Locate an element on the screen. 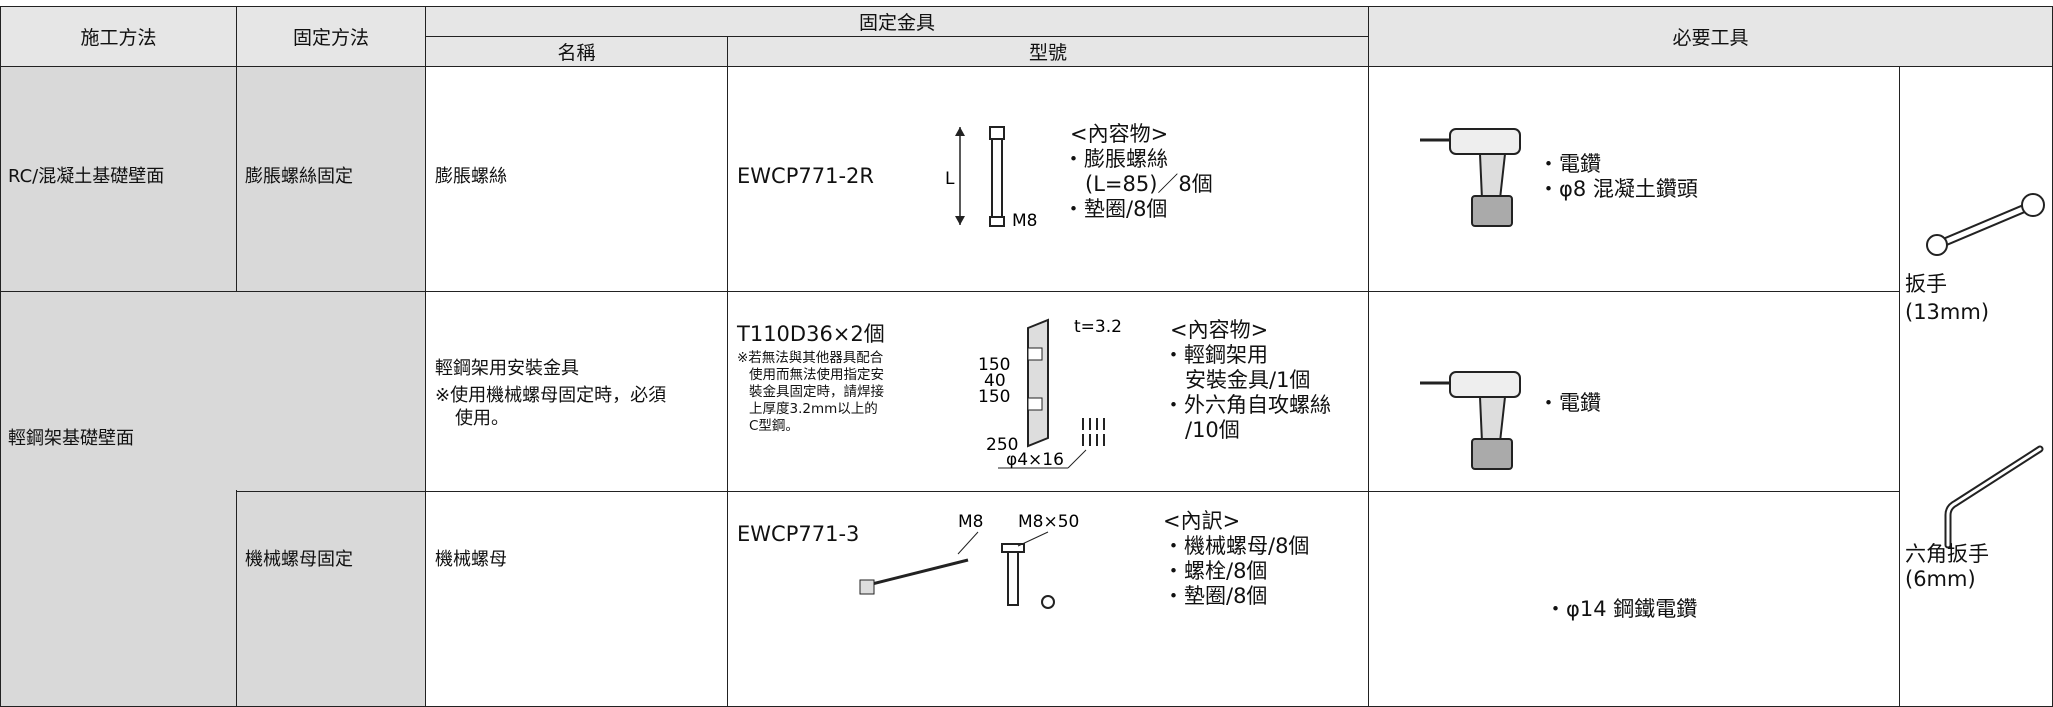 This screenshot has height=707, width=2053. model: EWCP771-3 is located at coordinates (798, 534).